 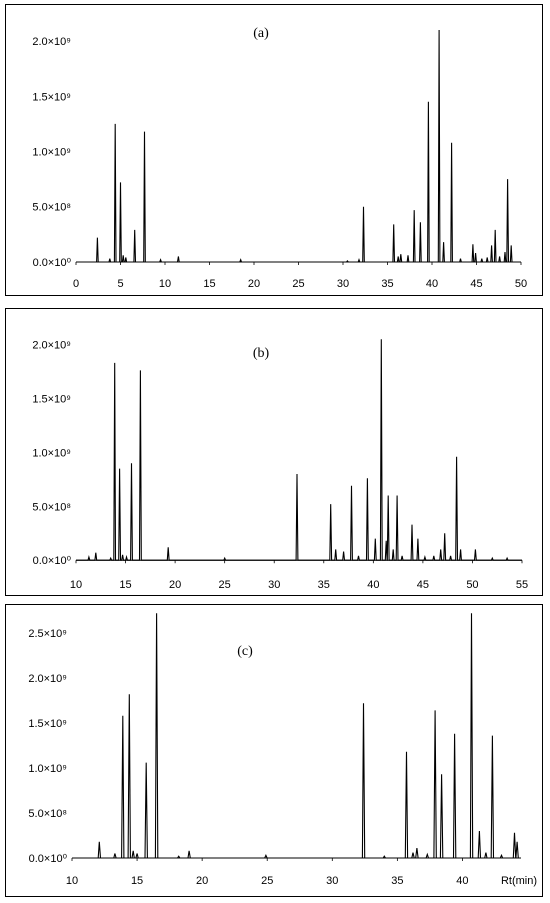 What do you see at coordinates (519, 881) in the screenshot?
I see `x-axis-label: Rt(min)` at bounding box center [519, 881].